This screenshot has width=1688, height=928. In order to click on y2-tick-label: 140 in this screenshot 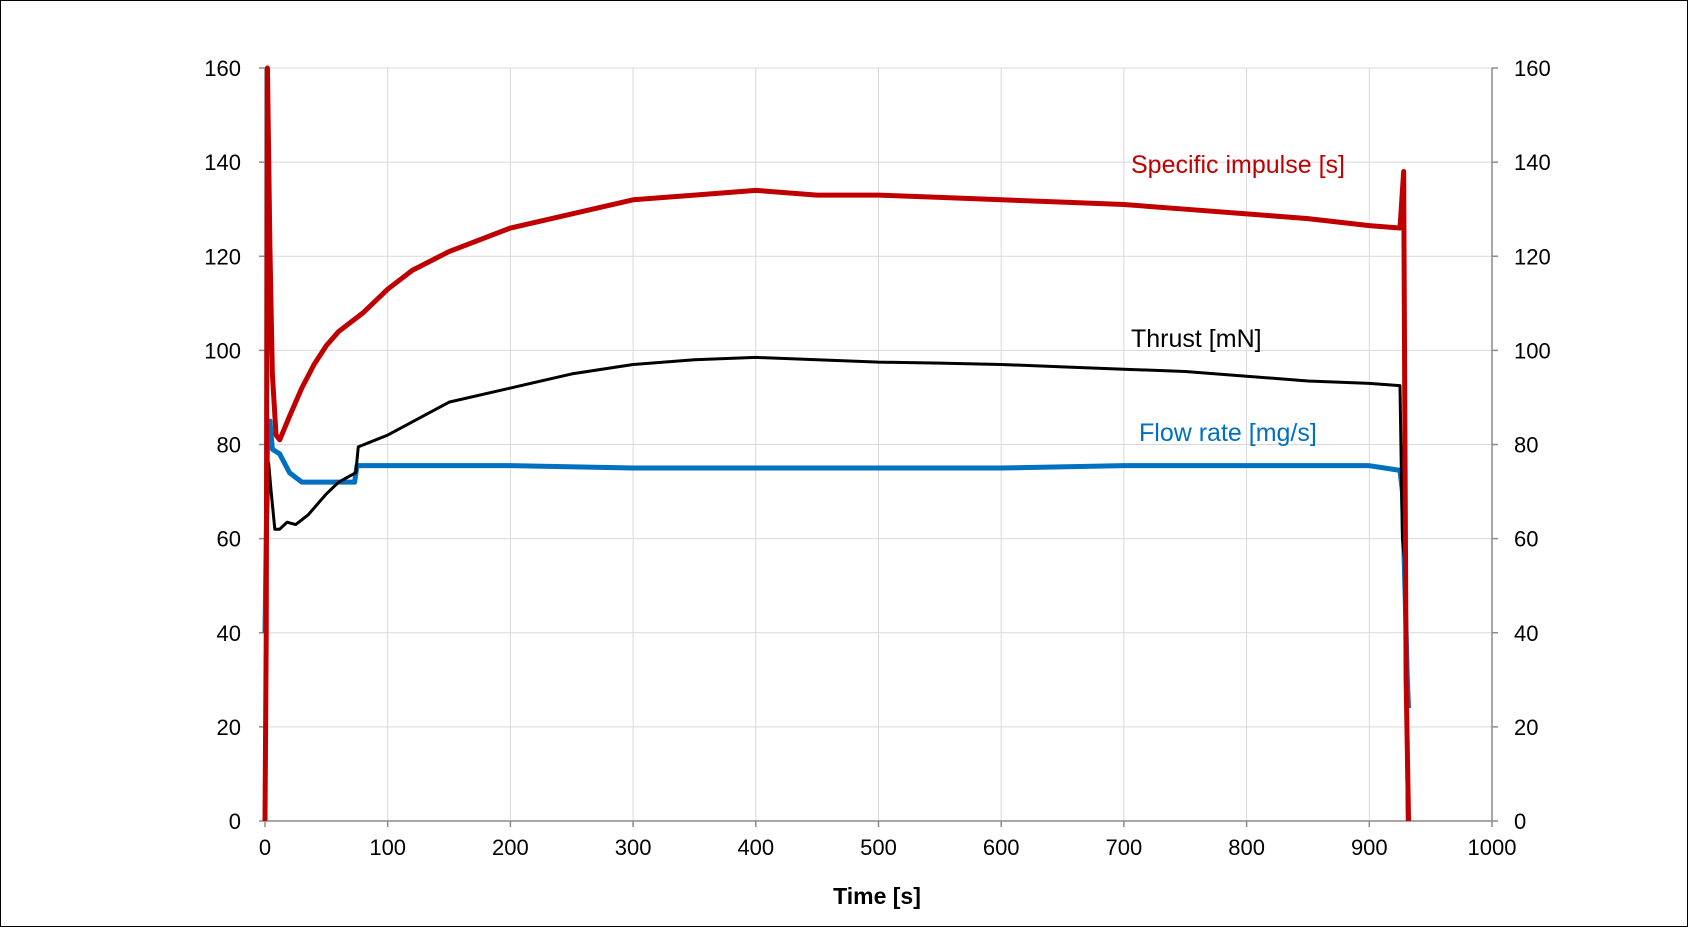, I will do `click(1532, 162)`.